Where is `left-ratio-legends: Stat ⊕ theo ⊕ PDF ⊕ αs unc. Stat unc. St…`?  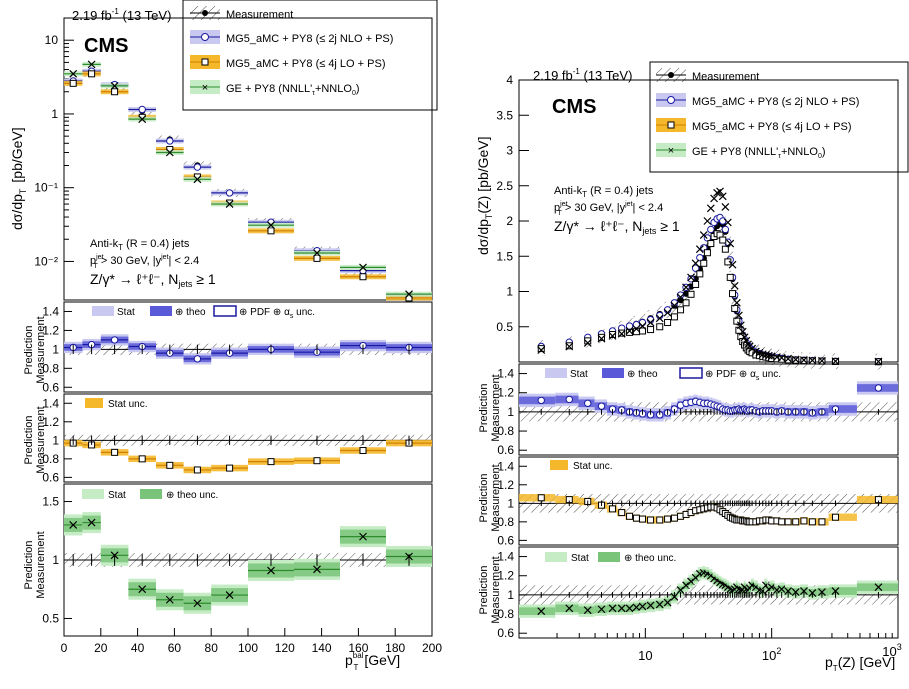
left-ratio-legends: Stat ⊕ theo ⊕ PDF ⊕ αs unc. Stat unc. St… is located at coordinates (198, 403).